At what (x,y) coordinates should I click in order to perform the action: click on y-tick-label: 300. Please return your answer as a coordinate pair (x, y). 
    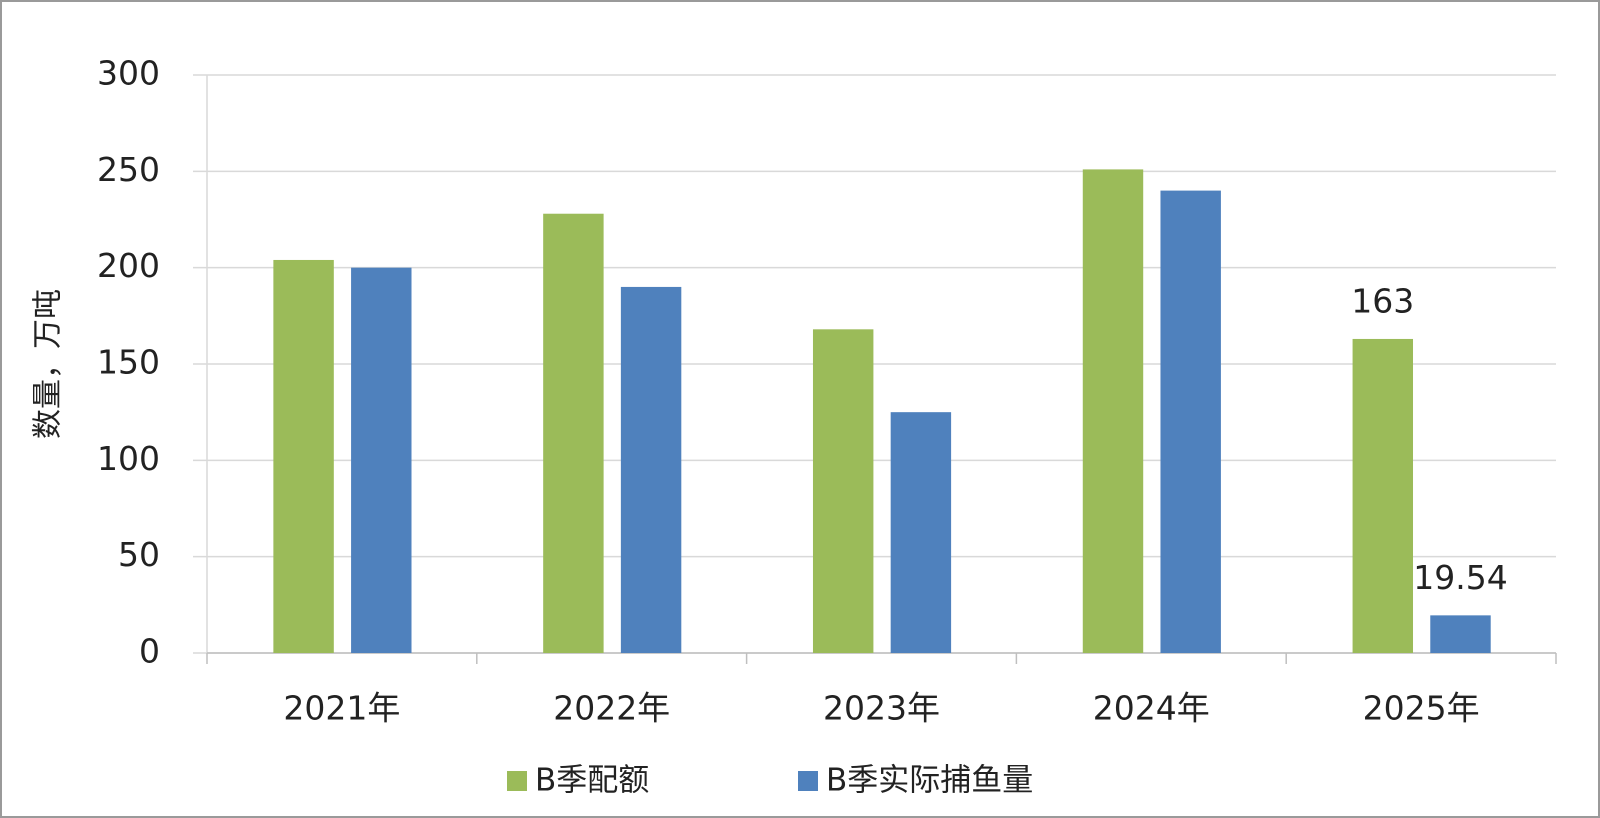
    Looking at the image, I should click on (128, 73).